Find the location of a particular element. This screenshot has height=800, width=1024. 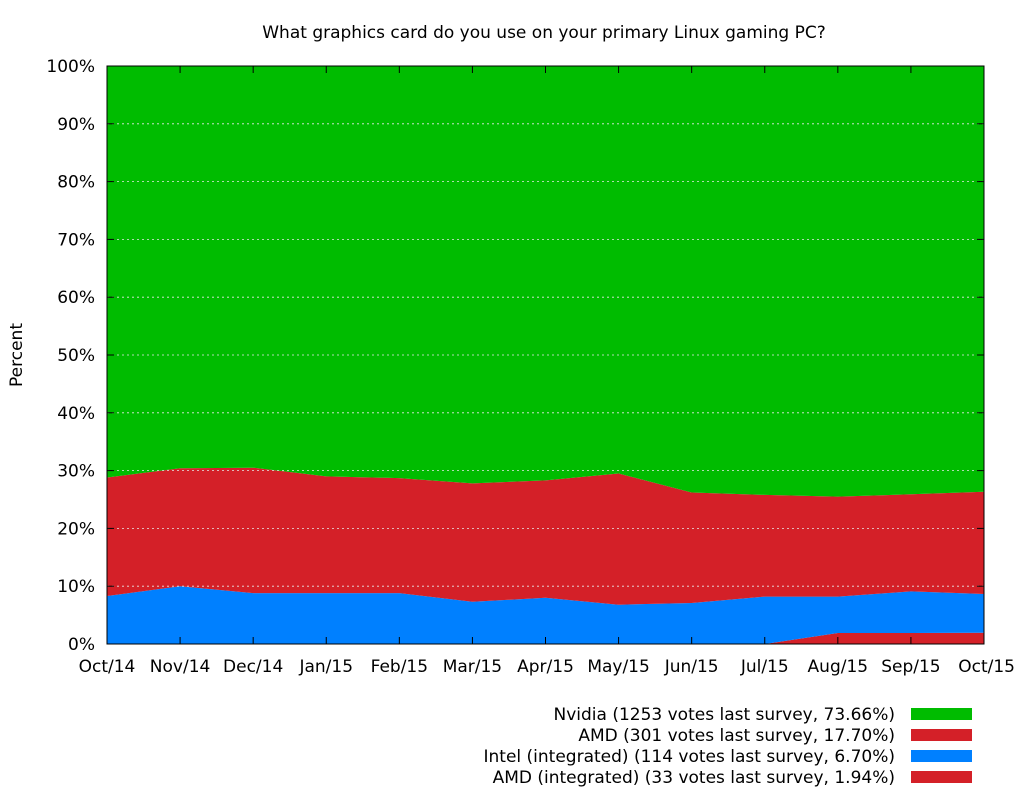

x-tick-label: Mar/15 is located at coordinates (472, 667).